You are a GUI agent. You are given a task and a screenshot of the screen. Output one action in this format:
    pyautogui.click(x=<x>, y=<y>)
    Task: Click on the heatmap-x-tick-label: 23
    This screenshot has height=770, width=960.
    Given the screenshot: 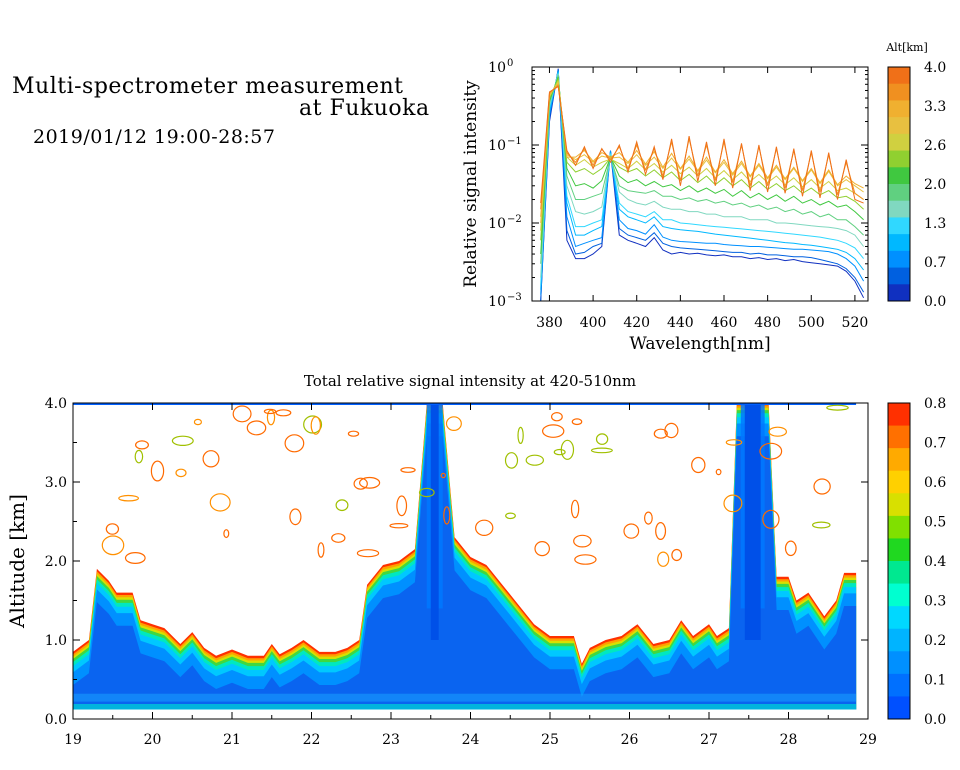 What is the action you would take?
    pyautogui.click(x=391, y=740)
    